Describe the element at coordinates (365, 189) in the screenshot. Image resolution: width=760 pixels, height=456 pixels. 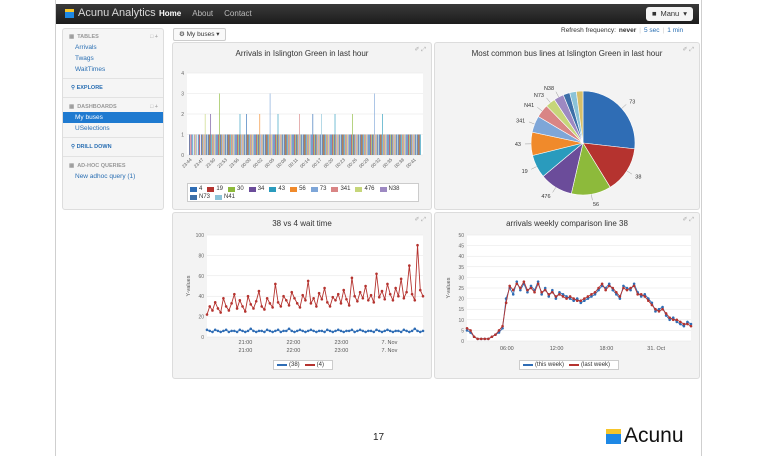
I see `legend-item: 476` at that location.